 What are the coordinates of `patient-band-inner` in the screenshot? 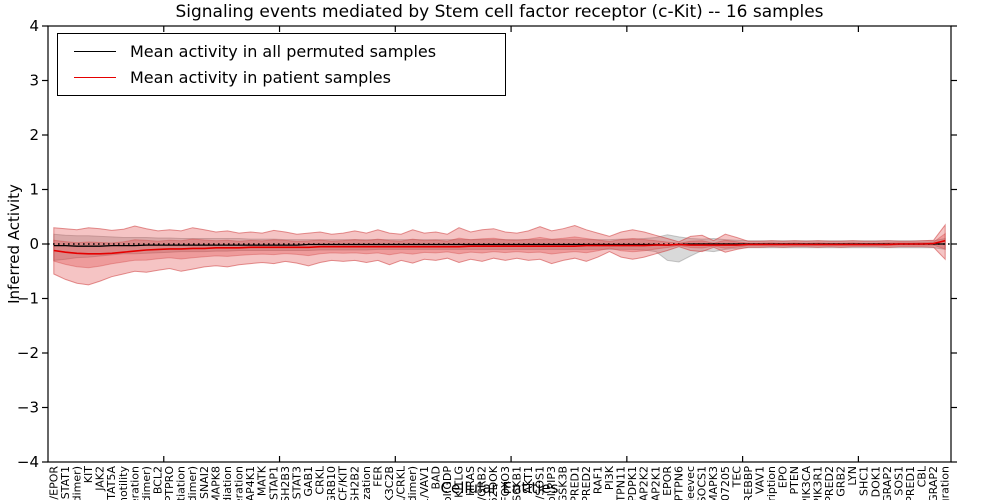 It's located at (499, 250).